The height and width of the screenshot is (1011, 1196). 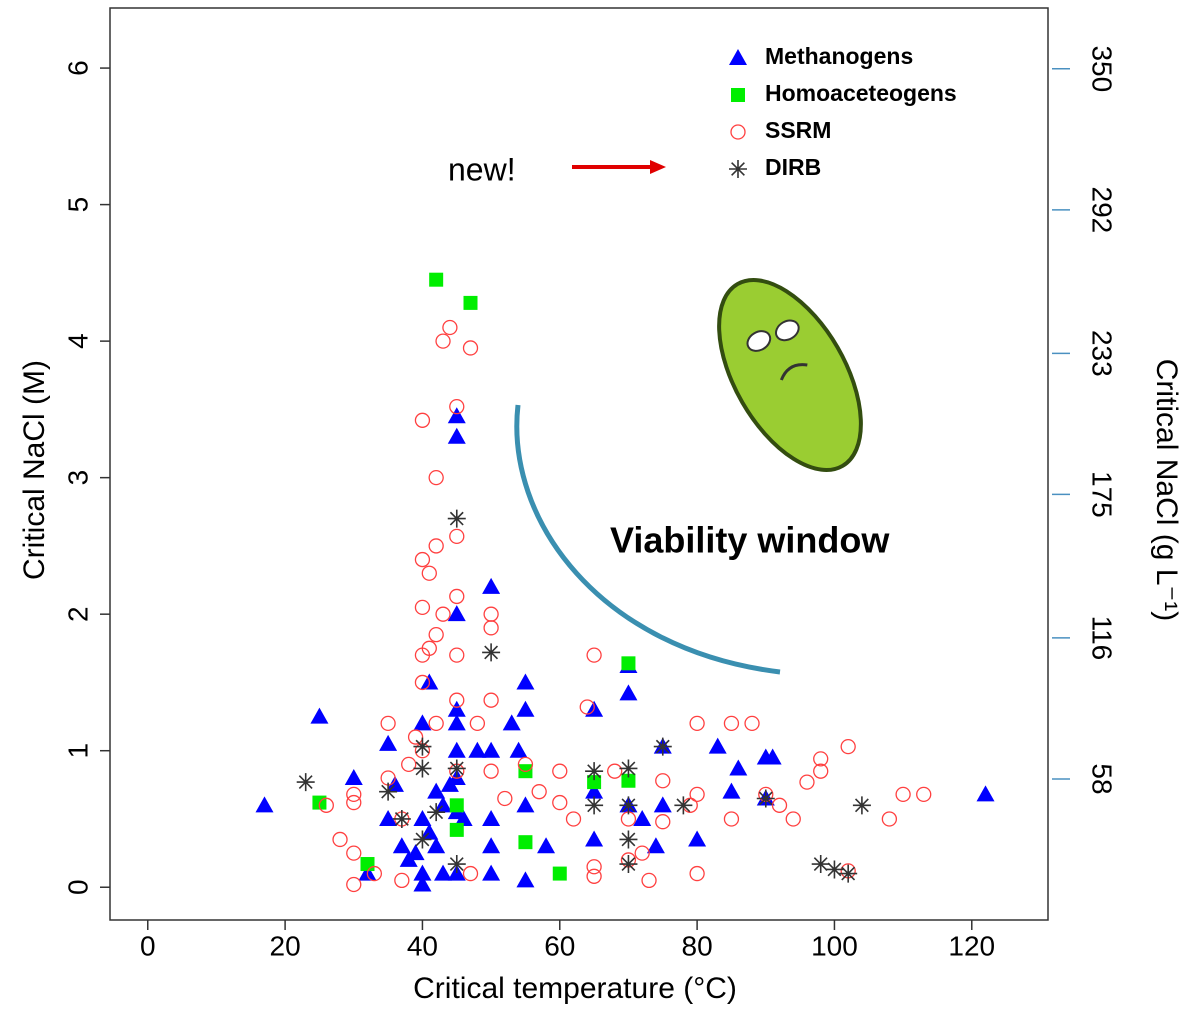 I want to click on x-tick-label: 120, so click(x=971, y=945).